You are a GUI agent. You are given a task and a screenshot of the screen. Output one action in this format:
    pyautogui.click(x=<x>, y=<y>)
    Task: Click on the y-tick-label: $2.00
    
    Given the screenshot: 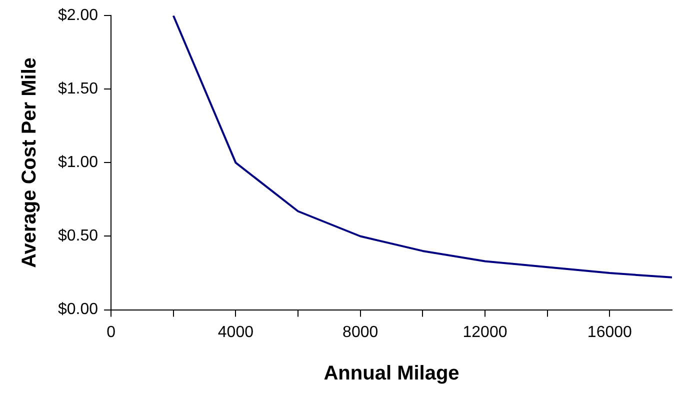 What is the action you would take?
    pyautogui.click(x=78, y=15)
    